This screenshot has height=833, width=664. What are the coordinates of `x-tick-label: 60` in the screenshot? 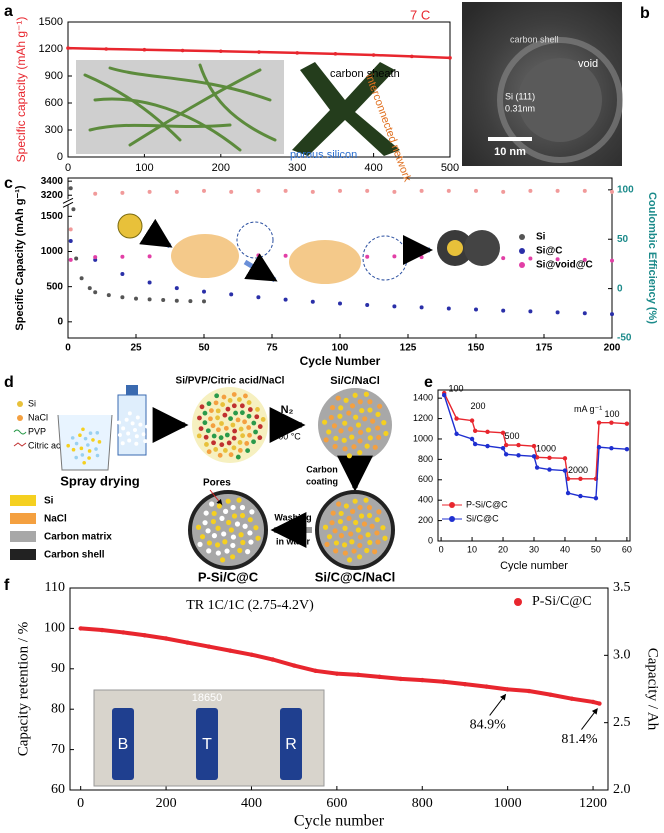 It's located at (627, 549).